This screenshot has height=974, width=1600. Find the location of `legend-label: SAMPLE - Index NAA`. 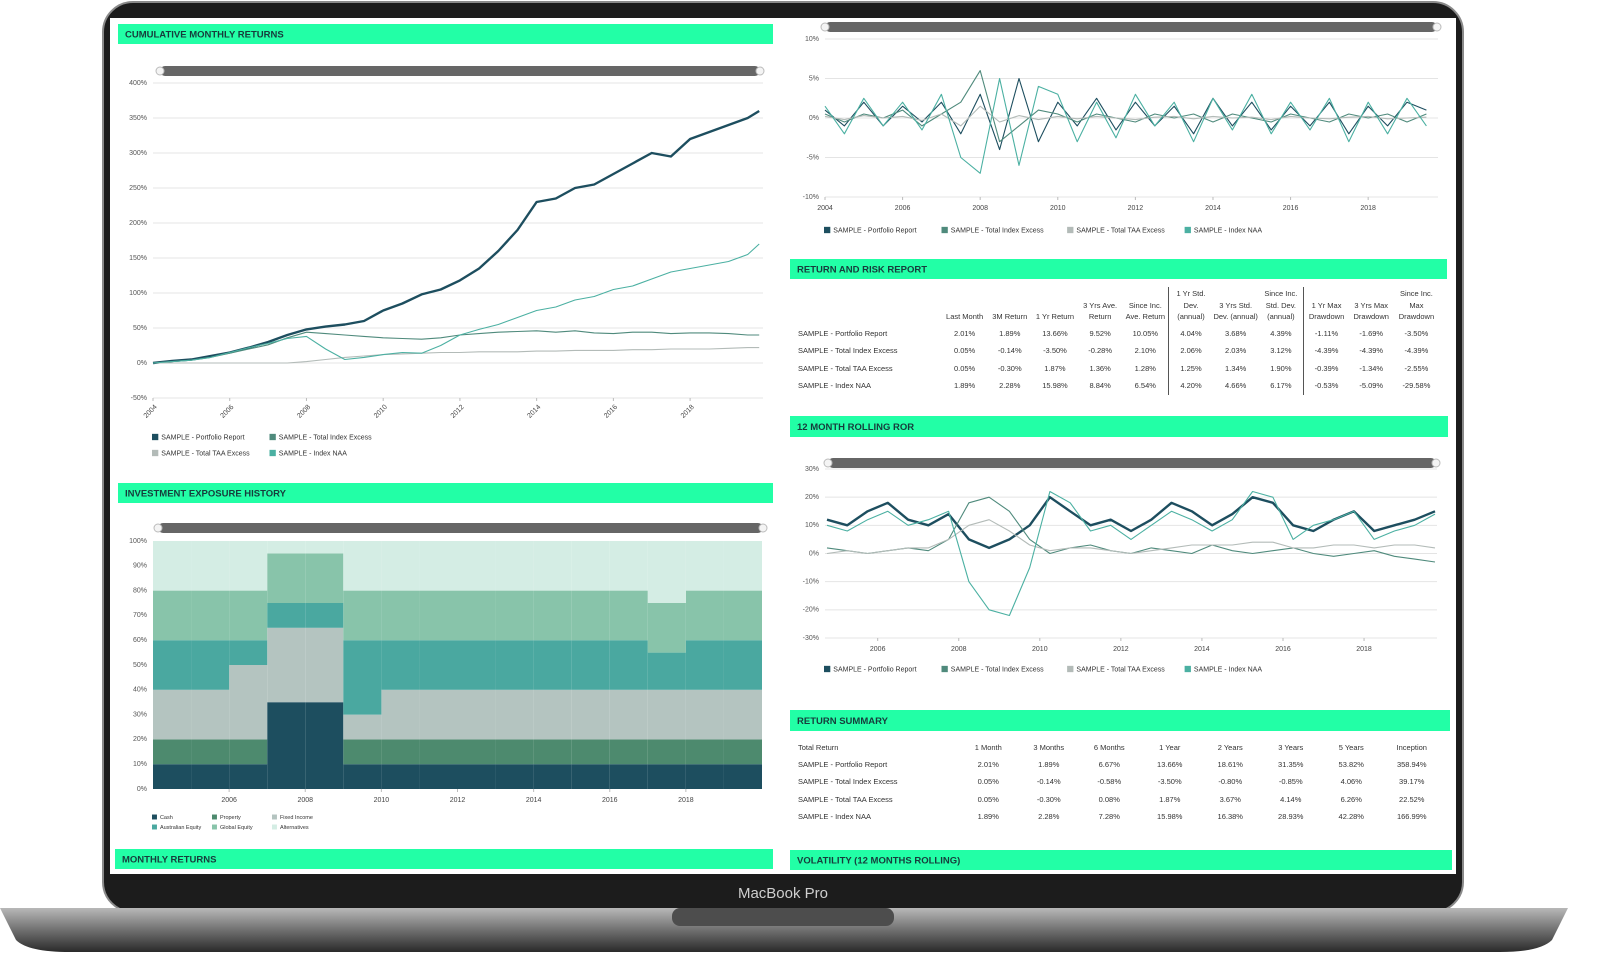

legend-label: SAMPLE - Index NAA is located at coordinates (313, 453).